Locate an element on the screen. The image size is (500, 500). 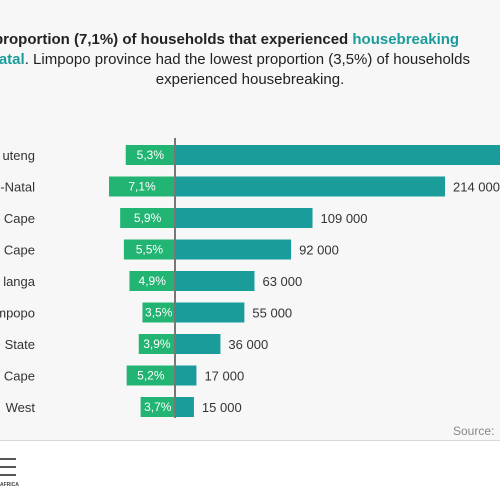
logo-icon is located at coordinates (8, 469).